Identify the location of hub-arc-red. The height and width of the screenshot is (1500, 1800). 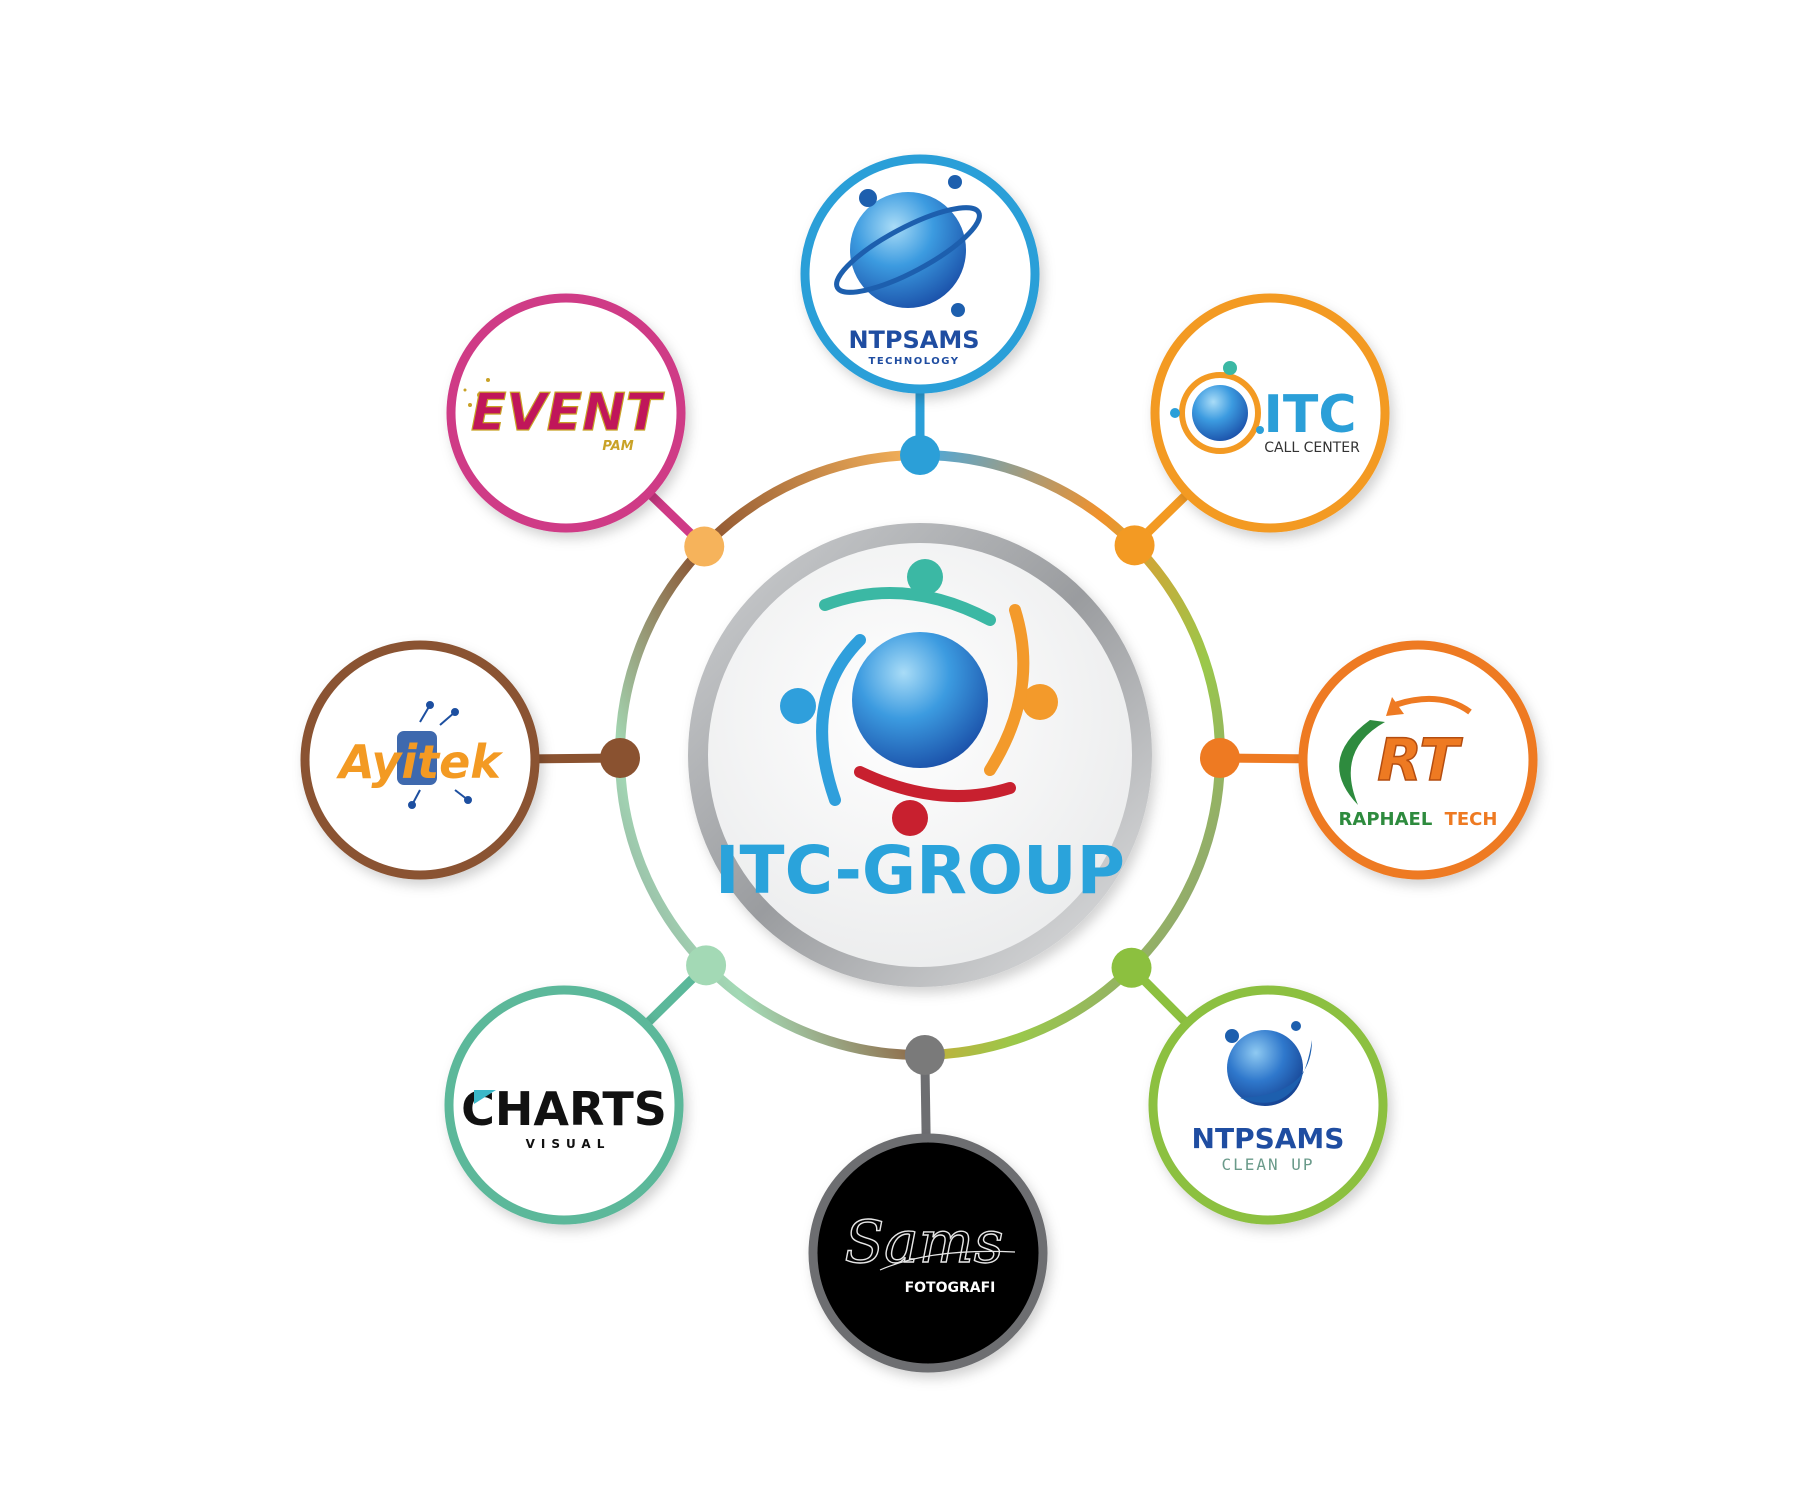
(935, 784).